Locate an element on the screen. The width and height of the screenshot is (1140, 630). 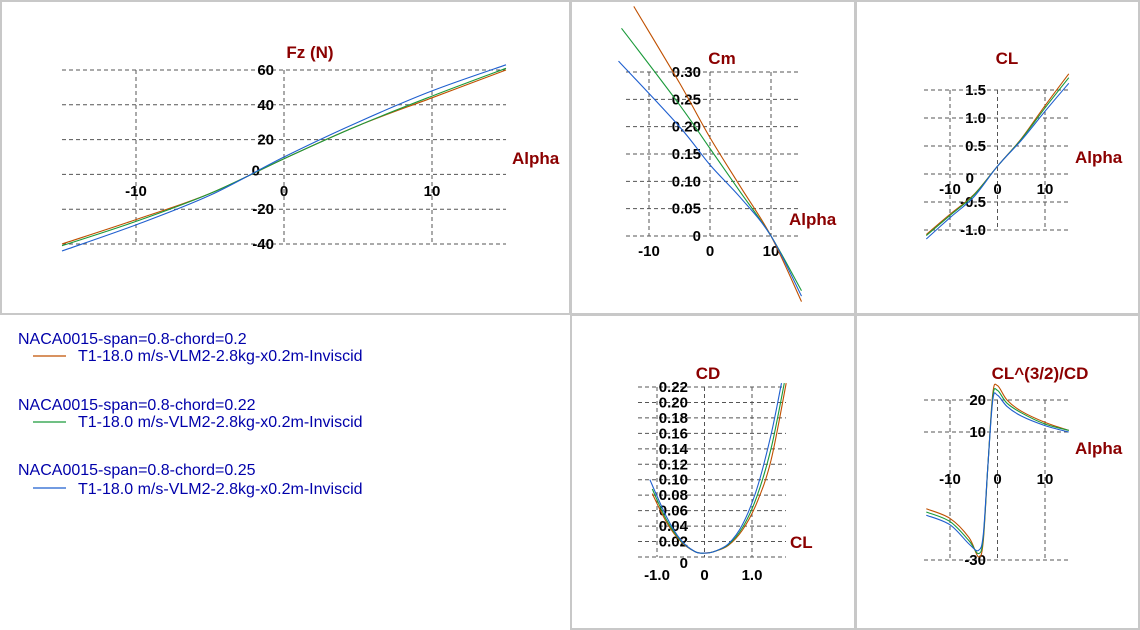
cl-ytick-label: 1.0 is located at coordinates (975, 118).